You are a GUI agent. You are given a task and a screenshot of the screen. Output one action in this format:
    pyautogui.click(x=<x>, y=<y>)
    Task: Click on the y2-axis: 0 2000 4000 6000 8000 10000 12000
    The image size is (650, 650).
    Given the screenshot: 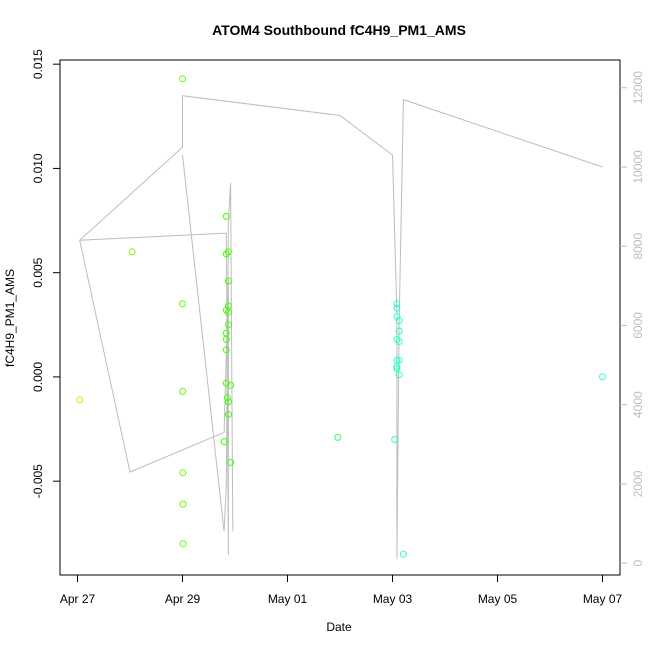 What is the action you would take?
    pyautogui.click(x=632, y=318)
    